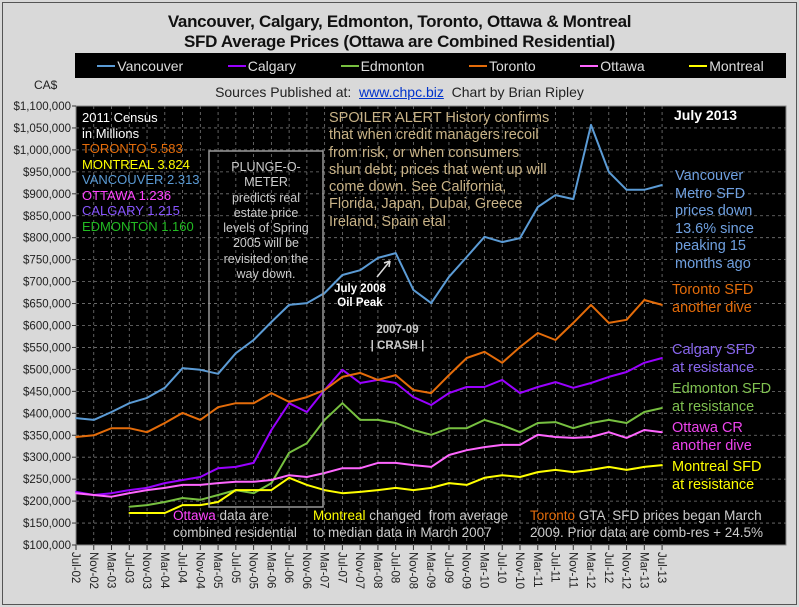 The image size is (799, 607). Describe the element at coordinates (360, 289) in the screenshot. I see `annotation-line: July 2008` at that location.